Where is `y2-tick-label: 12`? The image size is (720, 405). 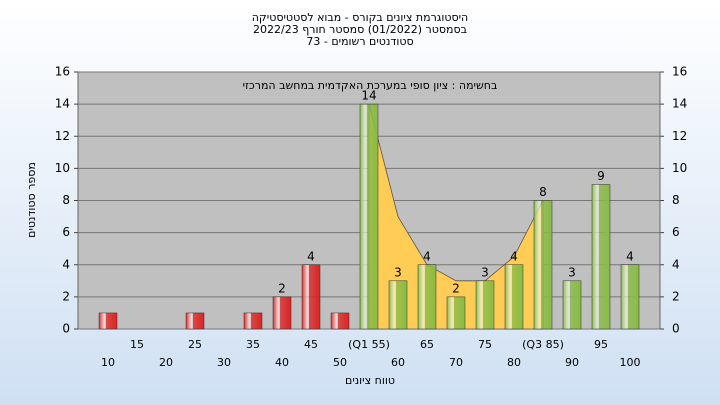 y2-tick-label: 12 is located at coordinates (679, 136).